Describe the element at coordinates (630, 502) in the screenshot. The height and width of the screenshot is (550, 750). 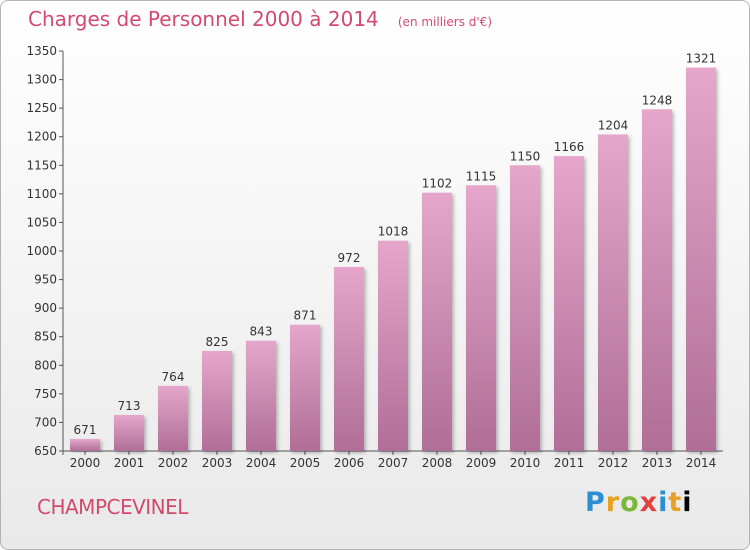
I see `logo-letter: o` at that location.